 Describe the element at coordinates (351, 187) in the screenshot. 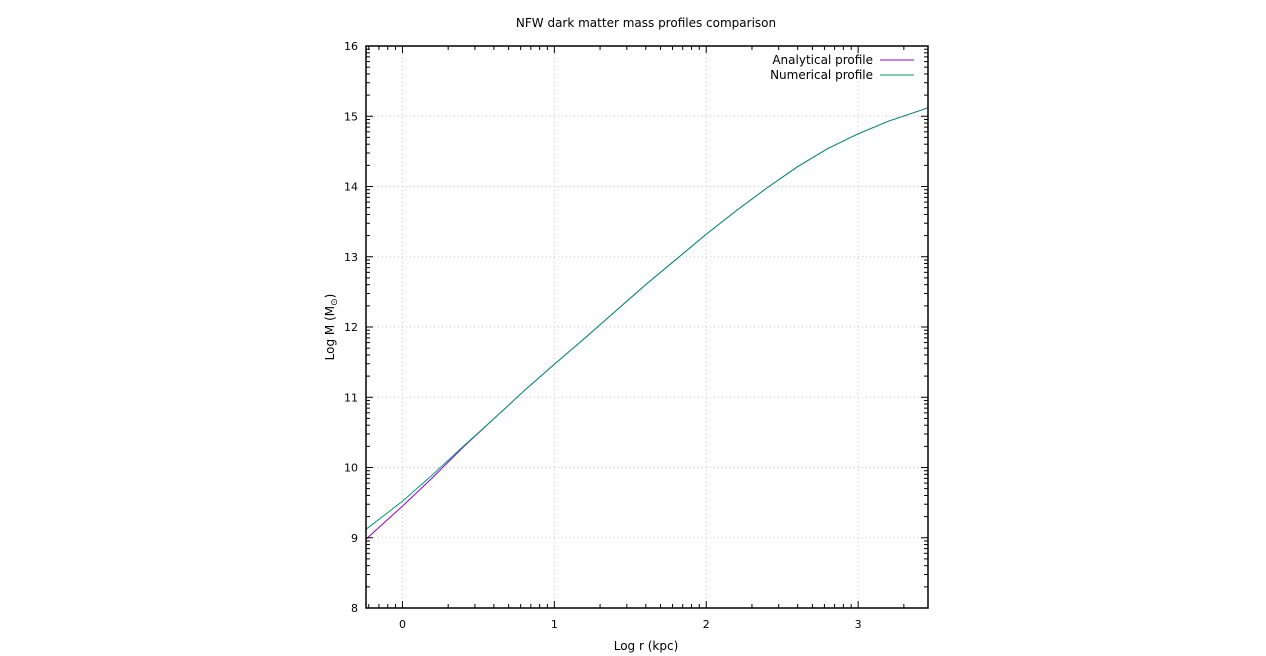

I see `y-tick-label: 14` at that location.